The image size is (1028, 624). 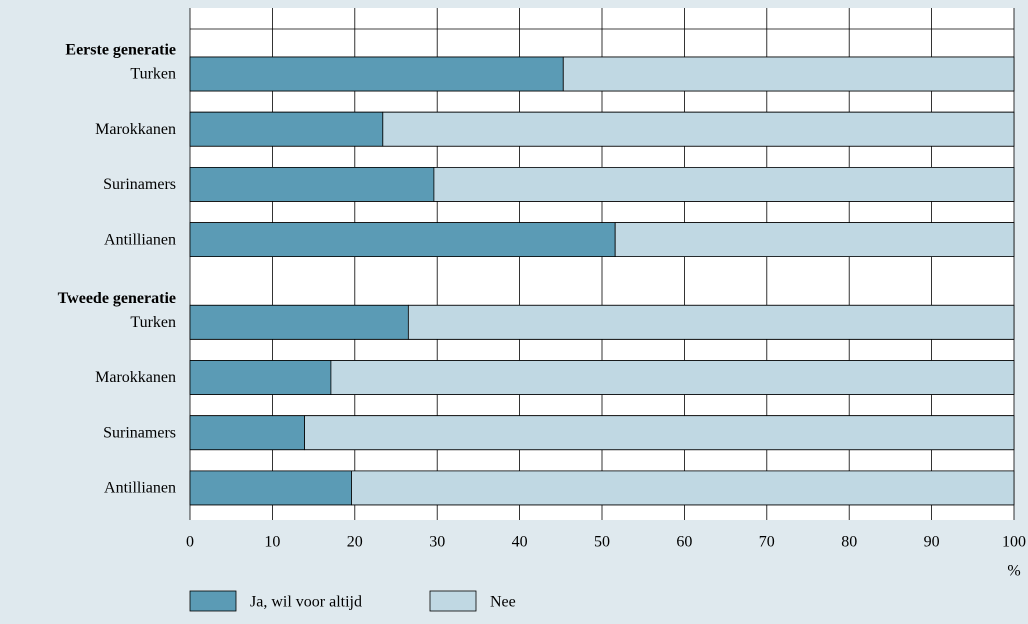 What do you see at coordinates (503, 602) in the screenshot?
I see `legend-label: Nee` at bounding box center [503, 602].